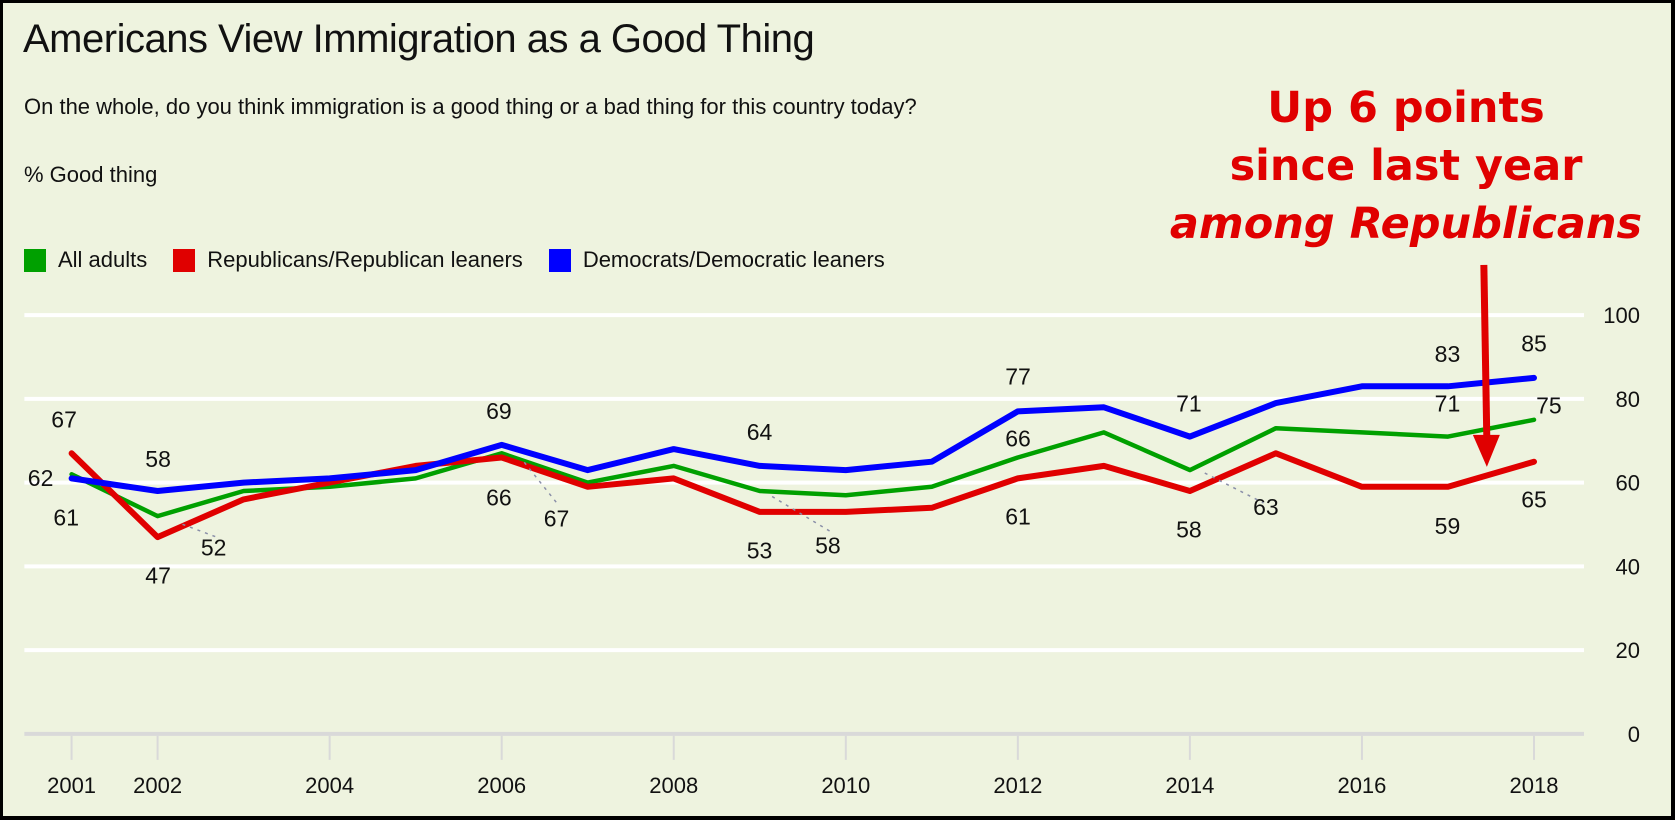 The image size is (1675, 820). I want to click on data-label: 69, so click(499, 411).